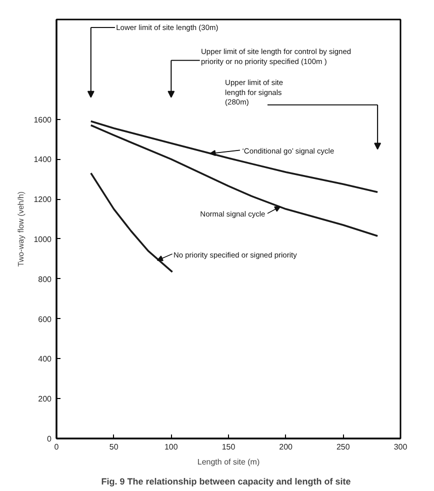 This screenshot has height=491, width=434. What do you see at coordinates (45, 399) in the screenshot?
I see `y-tick-label: 200` at bounding box center [45, 399].